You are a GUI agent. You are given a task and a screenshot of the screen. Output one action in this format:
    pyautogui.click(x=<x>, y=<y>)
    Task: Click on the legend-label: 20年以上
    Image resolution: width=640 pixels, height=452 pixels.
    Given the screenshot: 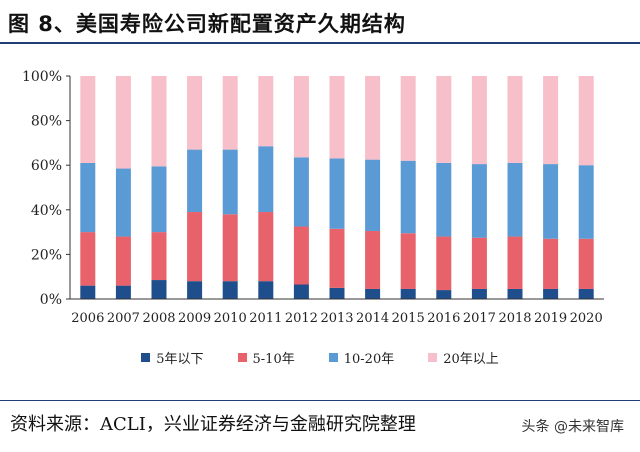 What is the action you would take?
    pyautogui.click(x=471, y=359)
    